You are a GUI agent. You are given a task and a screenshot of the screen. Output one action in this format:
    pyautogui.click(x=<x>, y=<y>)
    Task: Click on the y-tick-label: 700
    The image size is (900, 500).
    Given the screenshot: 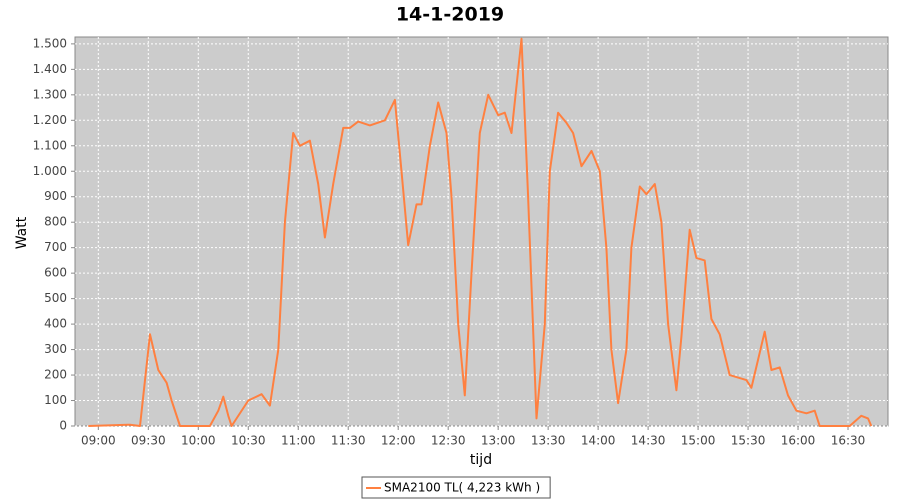 What is the action you would take?
    pyautogui.click(x=55, y=247)
    